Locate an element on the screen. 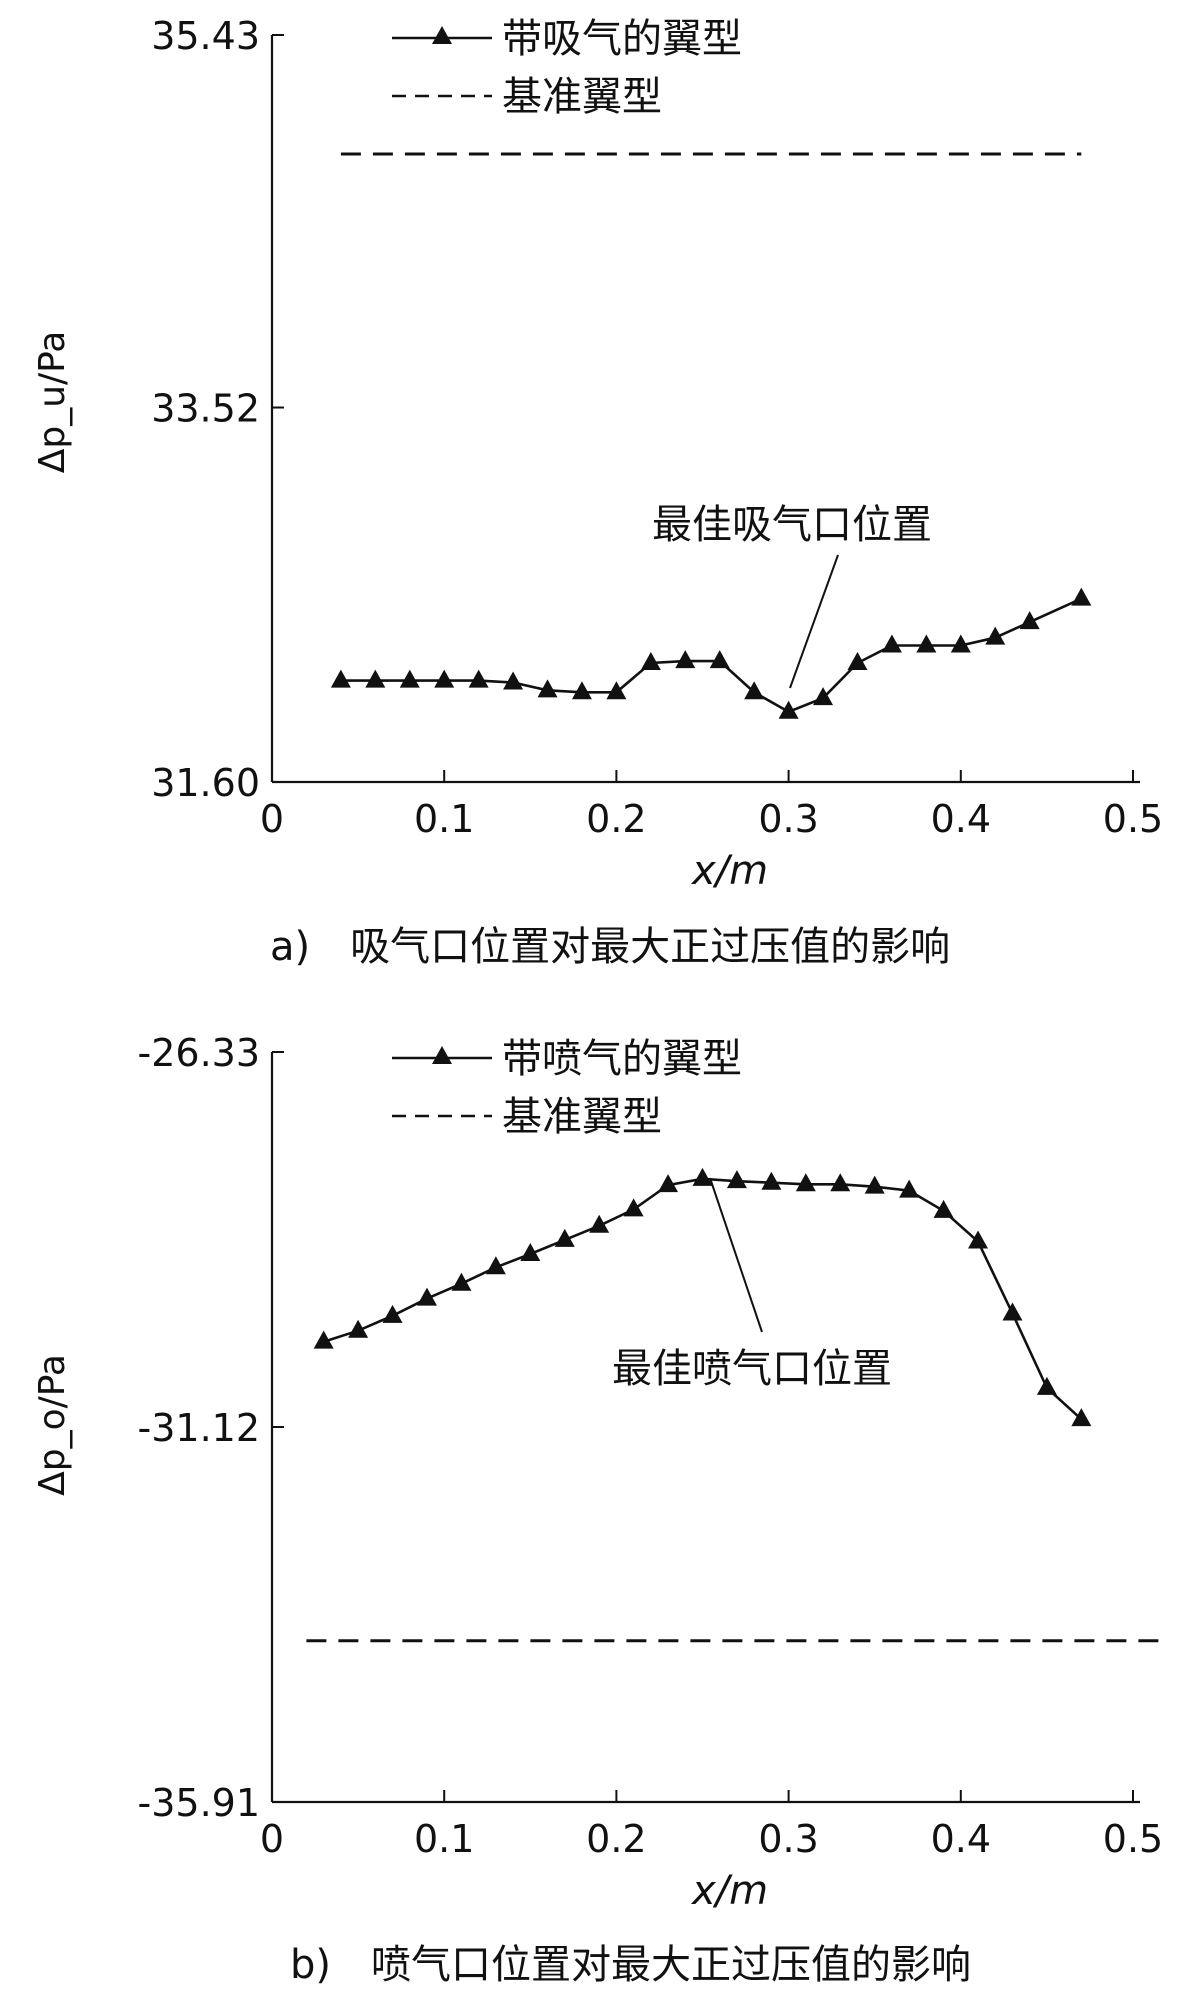 The width and height of the screenshot is (1200, 1994). chart-b-y-tick-label: -35.91 is located at coordinates (199, 1803).